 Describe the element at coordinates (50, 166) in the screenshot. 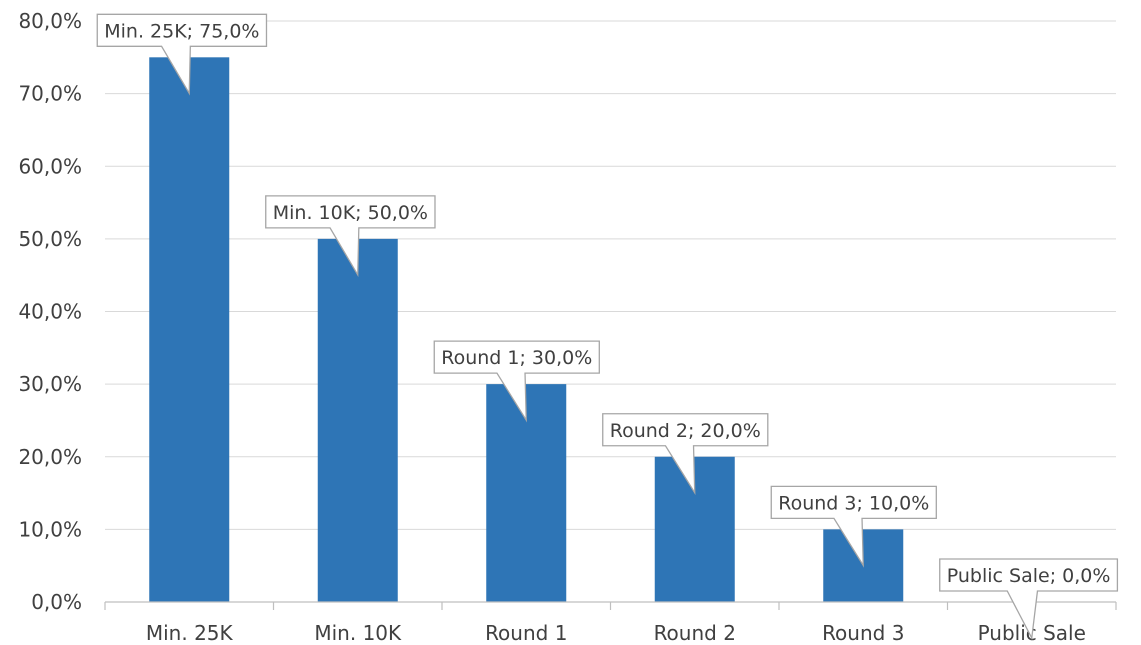

I see `y-tick-label: 60,0%` at that location.